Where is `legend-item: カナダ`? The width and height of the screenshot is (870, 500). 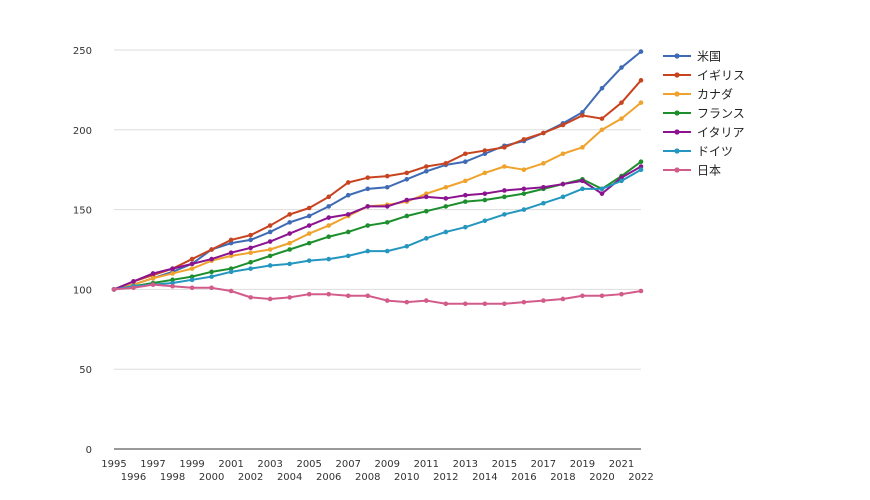
legend-item: カナダ is located at coordinates (698, 94).